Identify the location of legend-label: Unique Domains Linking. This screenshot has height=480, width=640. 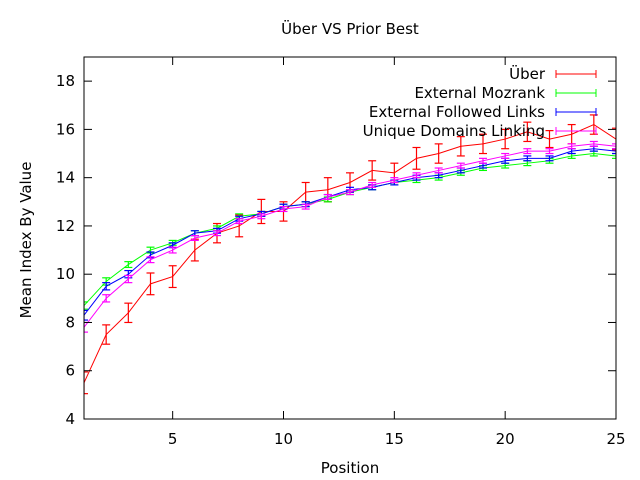
(454, 131).